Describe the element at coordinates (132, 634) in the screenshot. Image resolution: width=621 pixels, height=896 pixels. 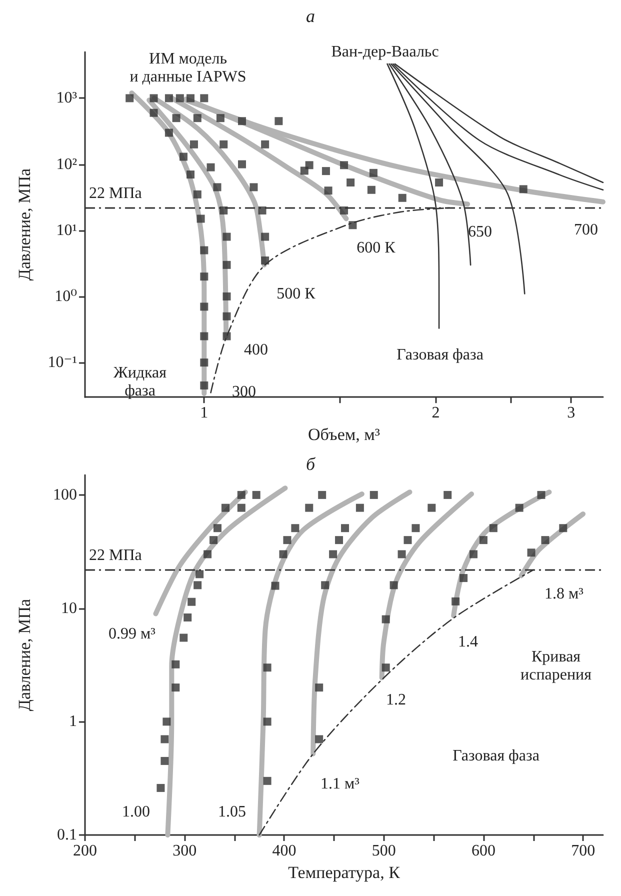
I see `annotation: 0.99 м³` at that location.